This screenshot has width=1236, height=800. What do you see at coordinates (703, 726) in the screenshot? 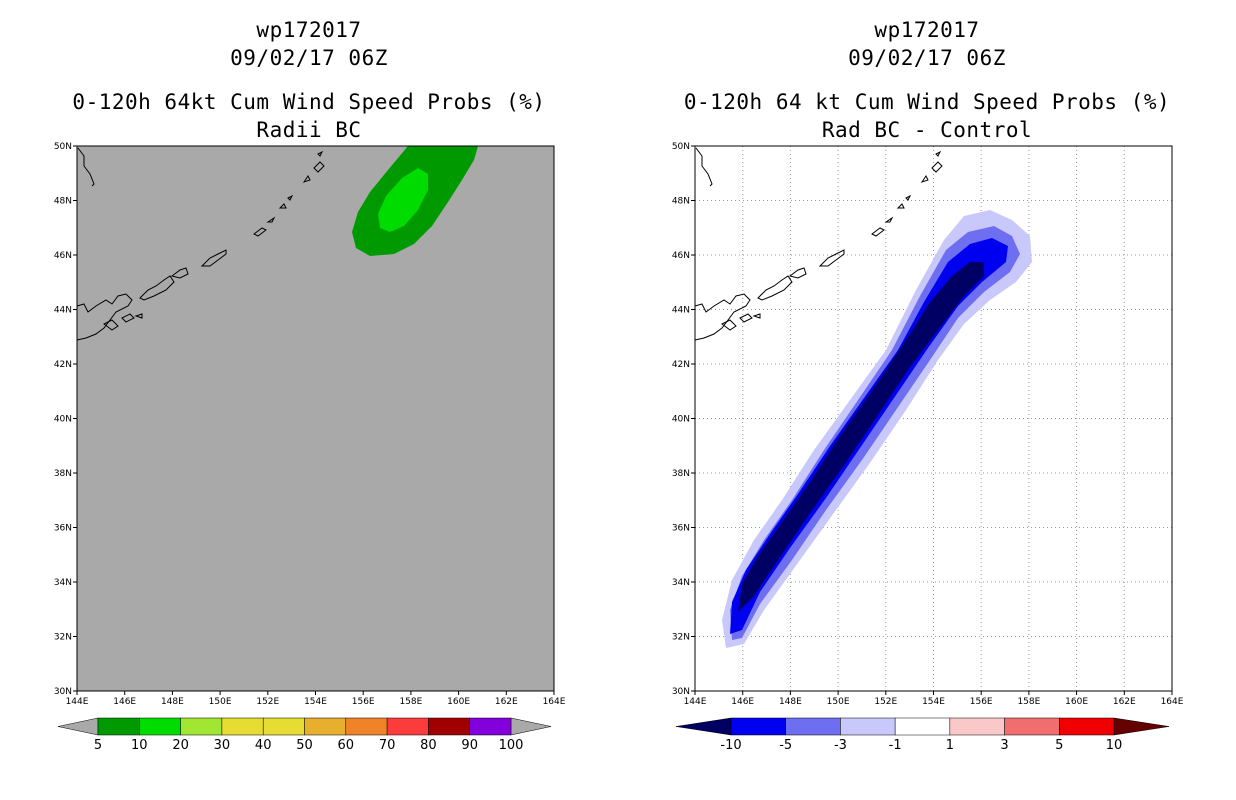
I see `colorbar-low-arrow` at bounding box center [703, 726].